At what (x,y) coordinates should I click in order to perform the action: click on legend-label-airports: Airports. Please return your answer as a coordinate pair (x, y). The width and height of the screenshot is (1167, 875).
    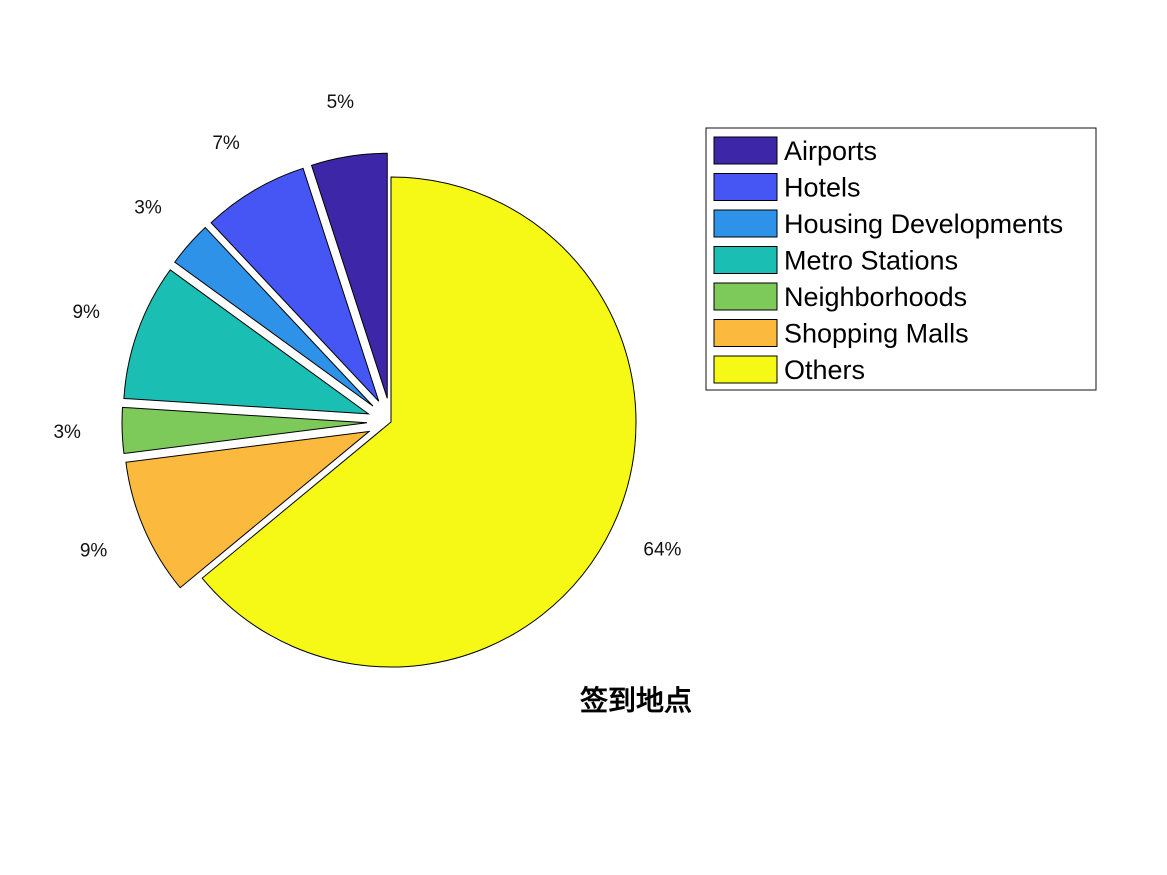
    Looking at the image, I should click on (830, 151).